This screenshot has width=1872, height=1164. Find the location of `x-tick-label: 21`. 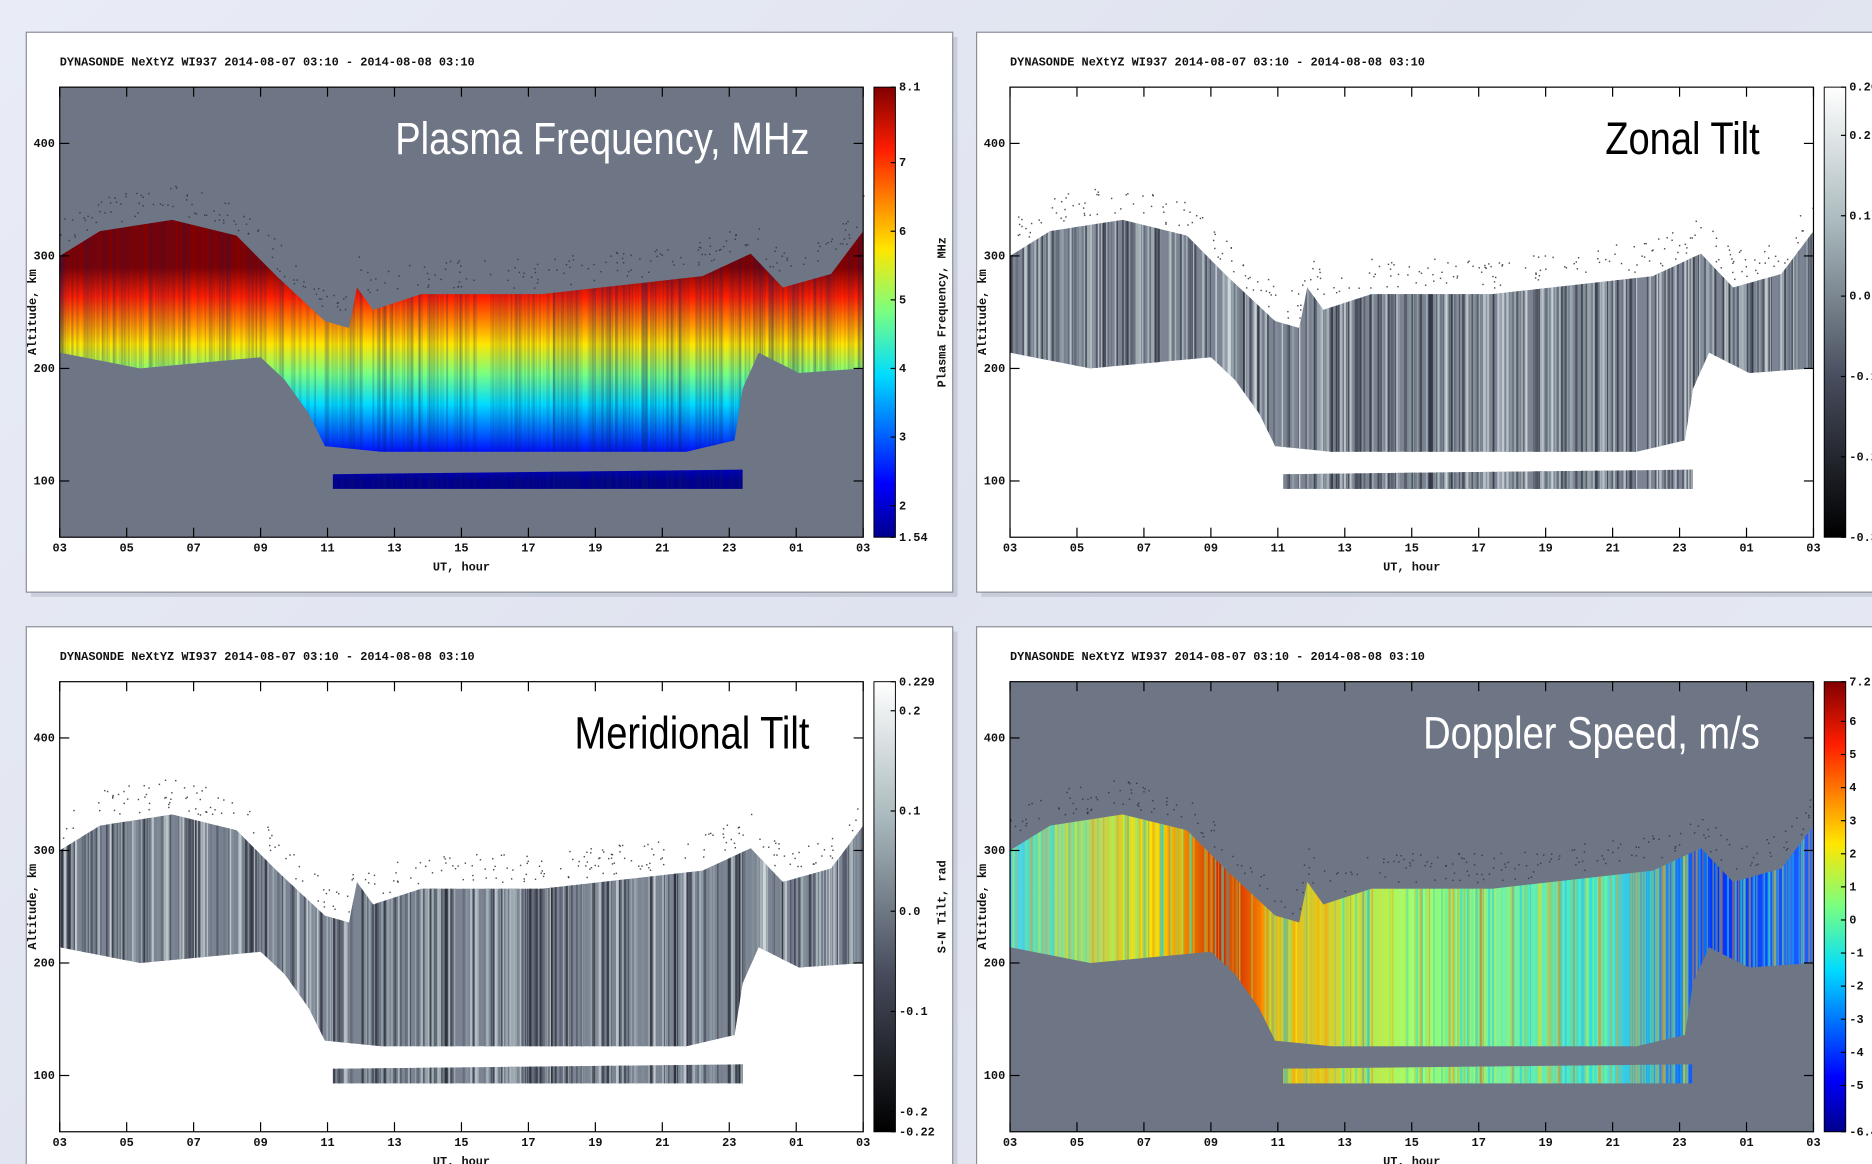

x-tick-label: 21 is located at coordinates (662, 549).